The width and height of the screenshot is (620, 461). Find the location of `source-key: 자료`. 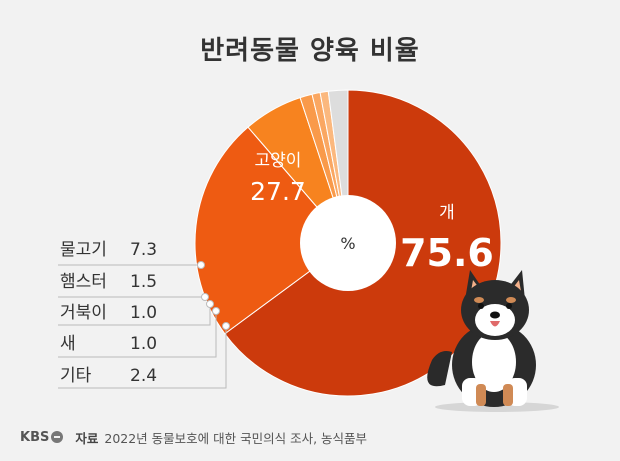

source-key: 자료 is located at coordinates (87, 438).